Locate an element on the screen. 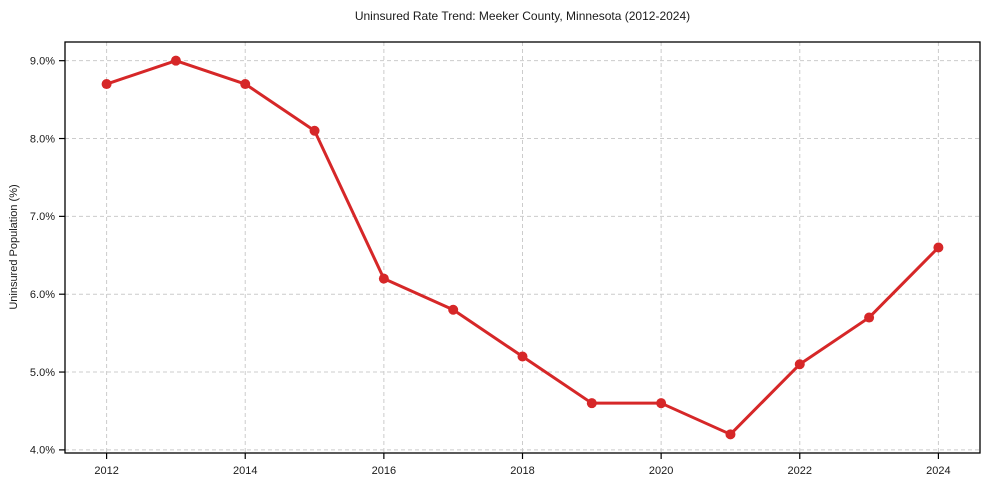 The width and height of the screenshot is (989, 495). y-tick-label: 5.0% is located at coordinates (42, 373).